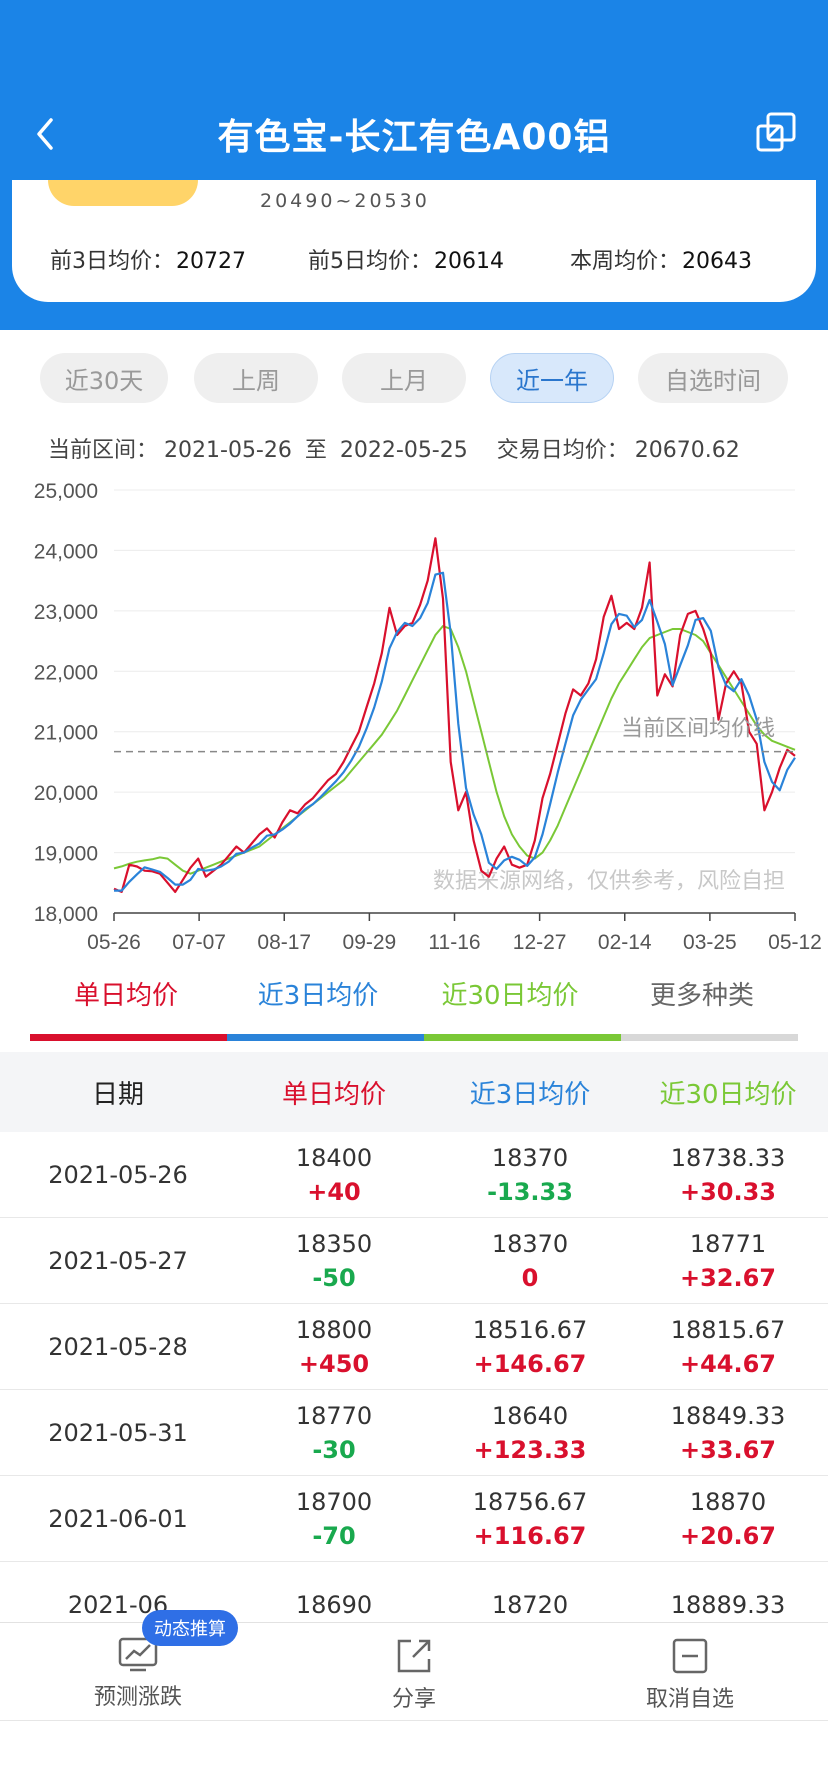 Image resolution: width=828 pixels, height=1792 pixels. Describe the element at coordinates (334, 1244) in the screenshot. I see `daily-value: 18350` at that location.